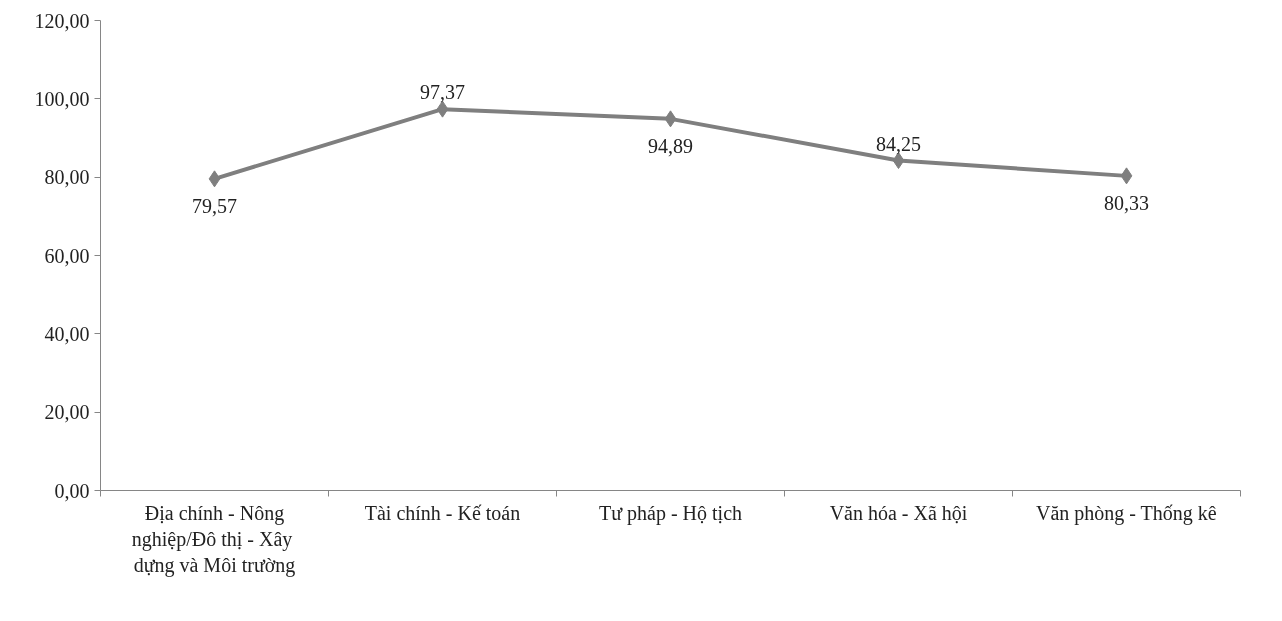 The image size is (1282, 621). I want to click on y-tick-label: 0,00, so click(72, 490).